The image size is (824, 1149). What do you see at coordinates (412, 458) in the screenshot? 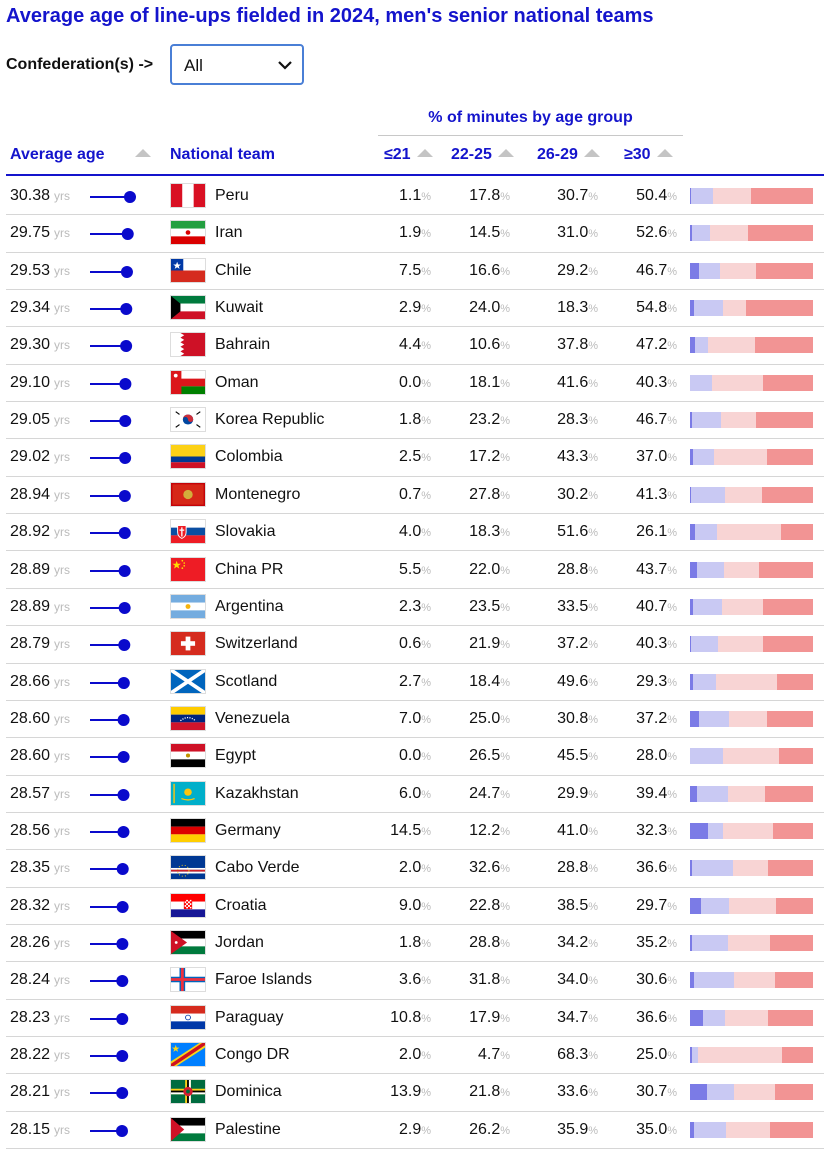
I see `table-row: 29.02 yrs Colombia 2.5% 17.2% 43.3% 37.0%` at bounding box center [412, 458].